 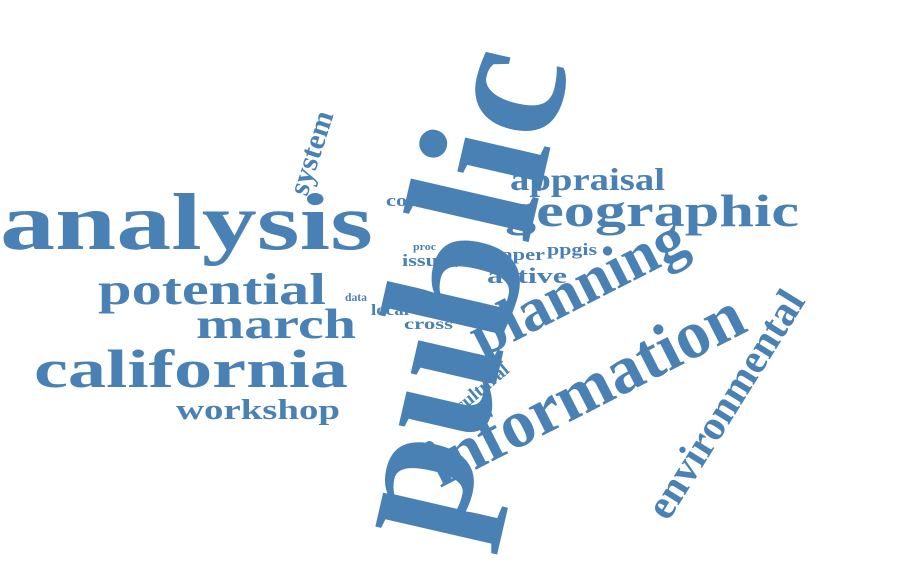 I want to click on word-potential: potential, so click(x=212, y=289).